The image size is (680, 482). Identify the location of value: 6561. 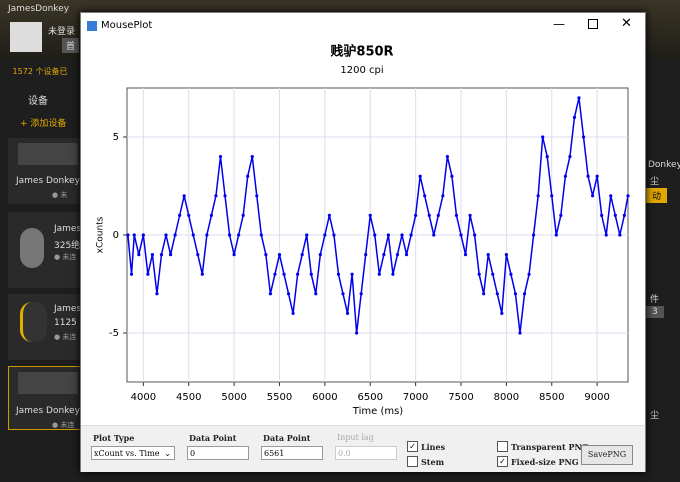
(274, 453).